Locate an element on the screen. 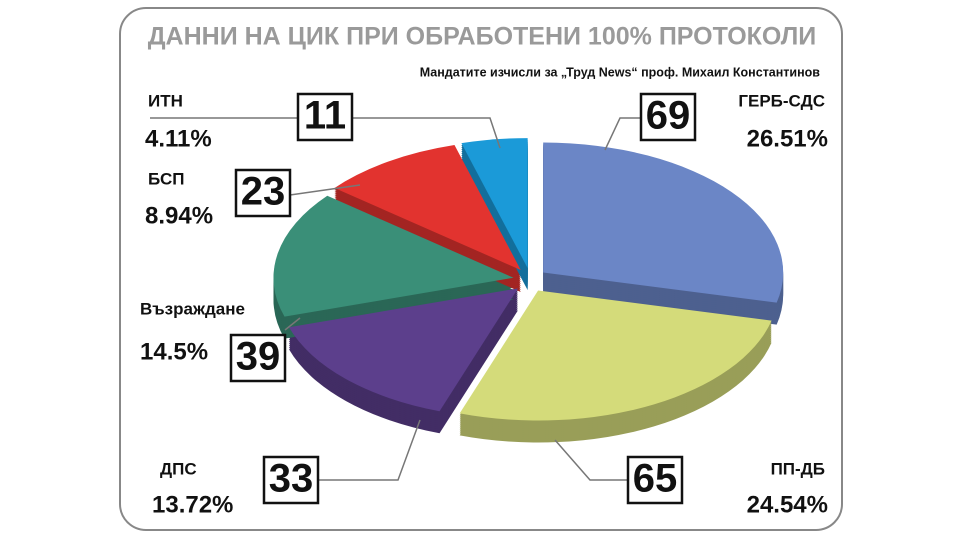 The height and width of the screenshot is (540, 958). percent-label: 13.72% is located at coordinates (192, 504).